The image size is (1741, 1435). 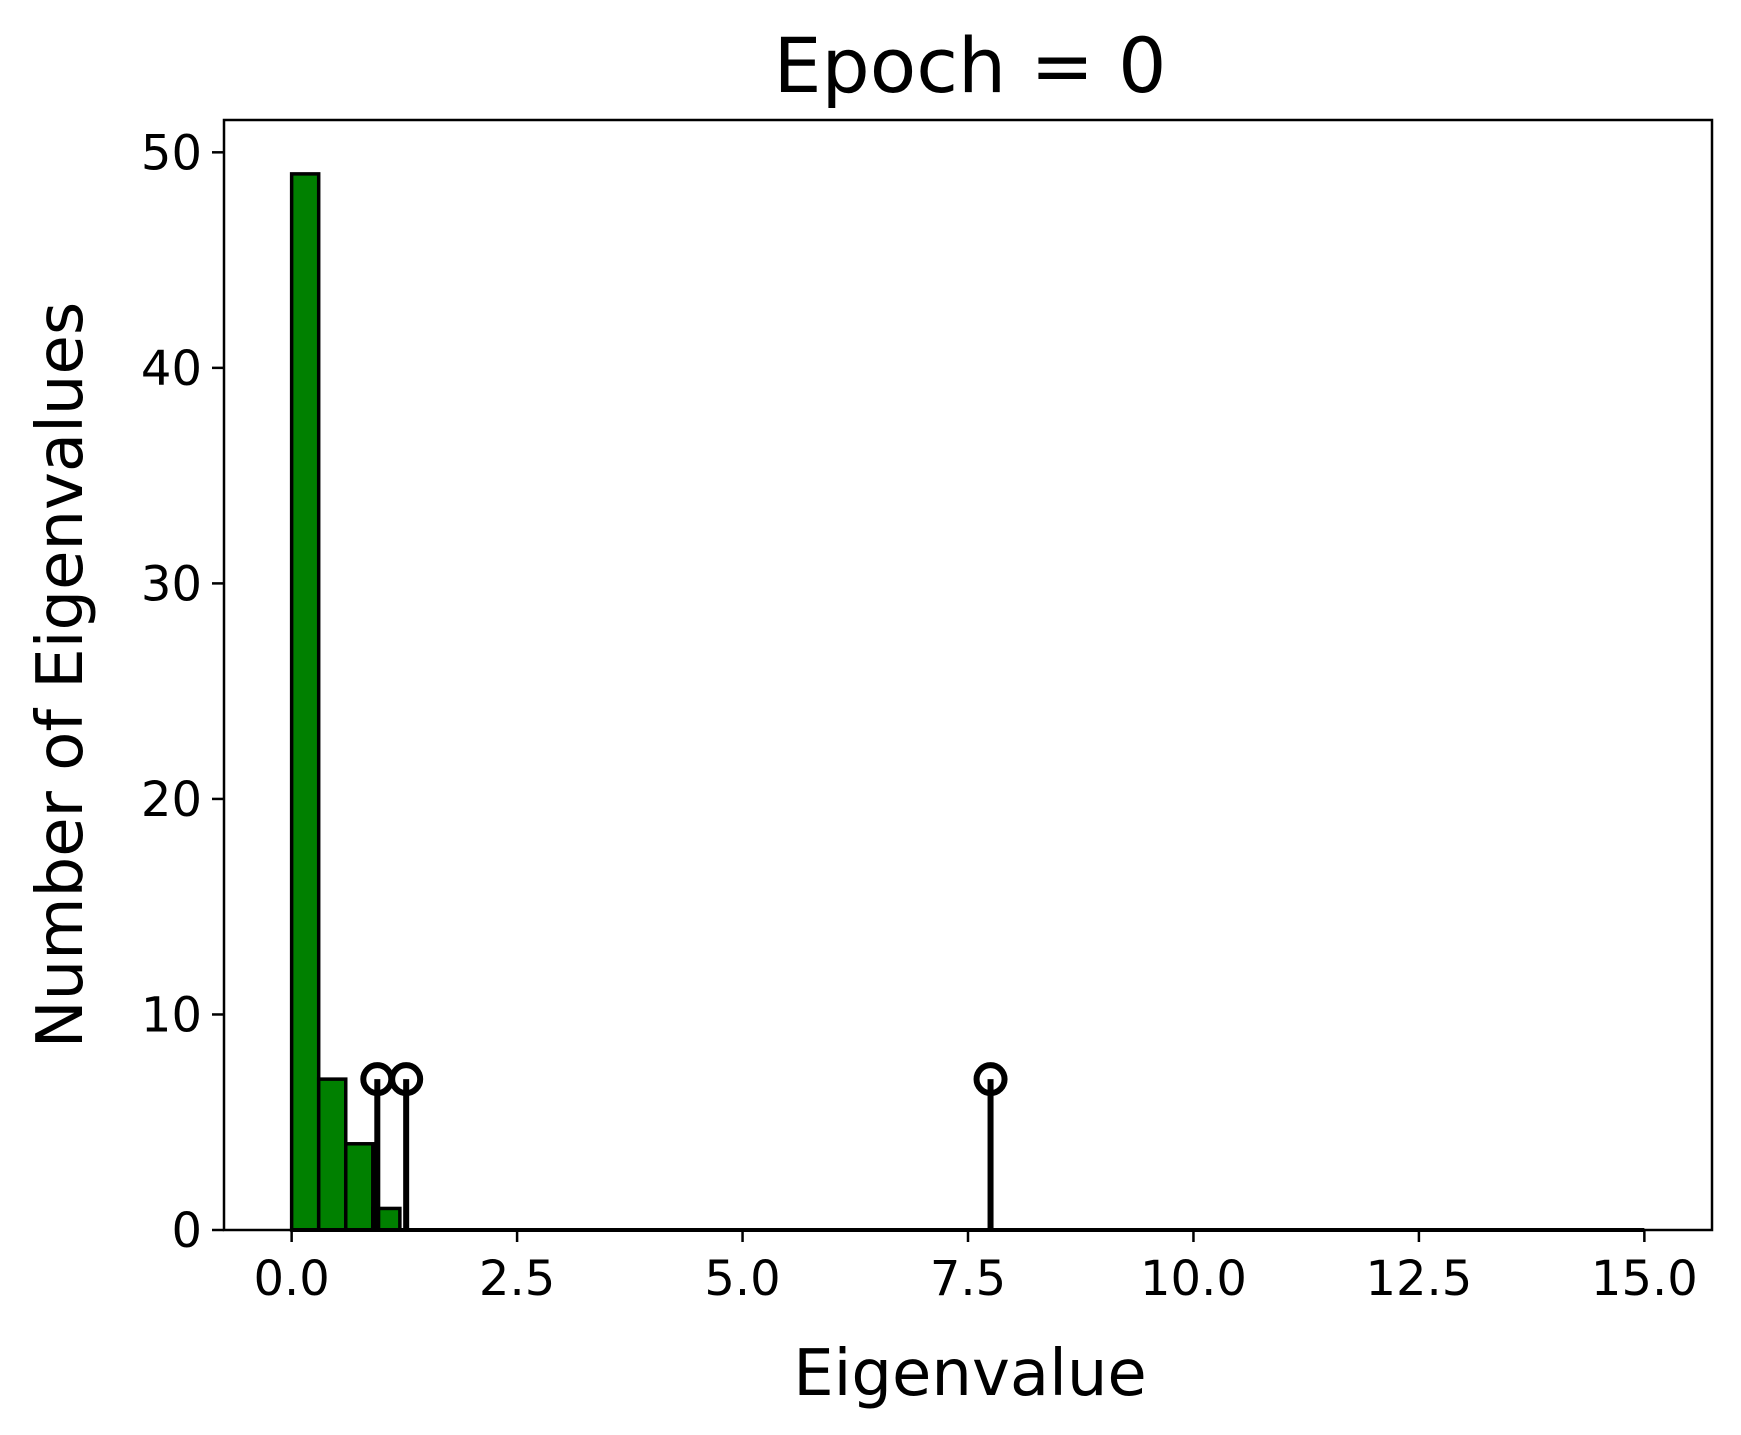 What do you see at coordinates (684, 1146) in the screenshot?
I see `eigenvalue-stems` at bounding box center [684, 1146].